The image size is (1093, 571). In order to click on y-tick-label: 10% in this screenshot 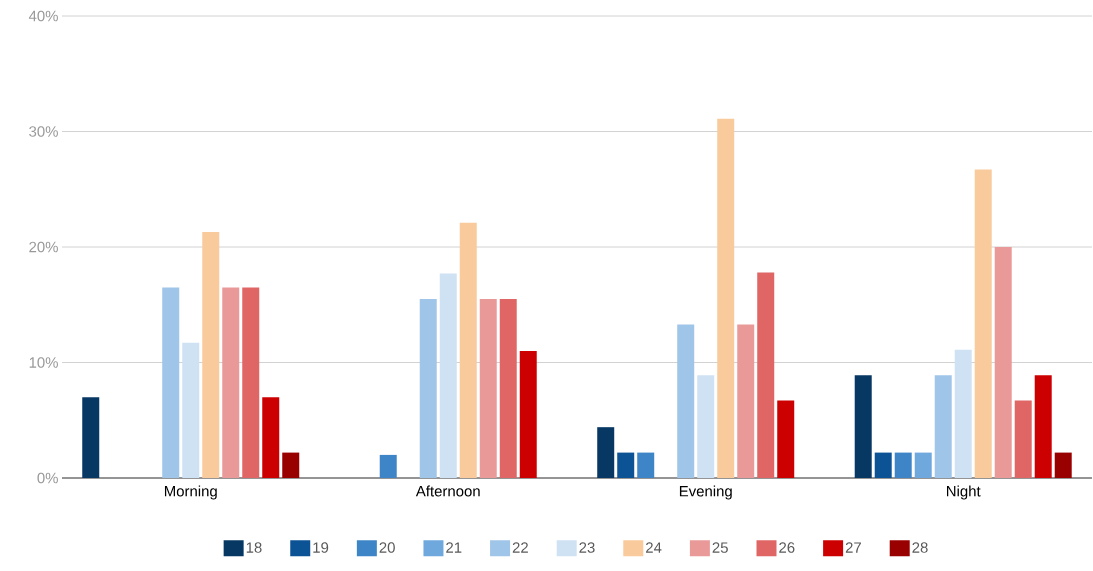, I will do `click(43, 362)`.